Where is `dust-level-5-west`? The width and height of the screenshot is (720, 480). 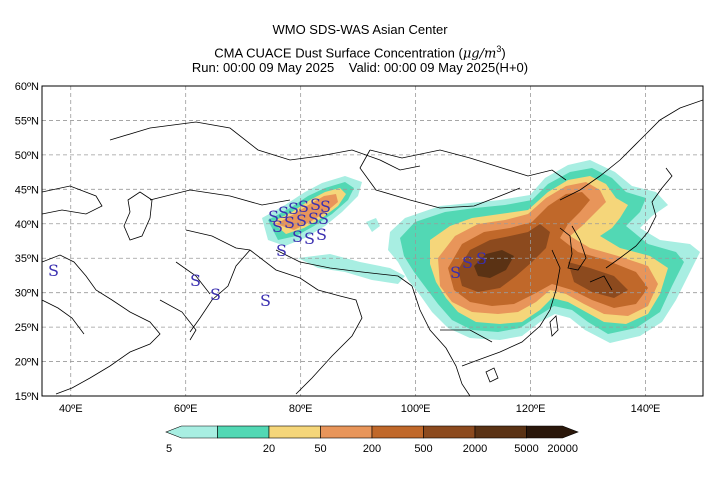 dust-level-5-west is located at coordinates (351, 269).